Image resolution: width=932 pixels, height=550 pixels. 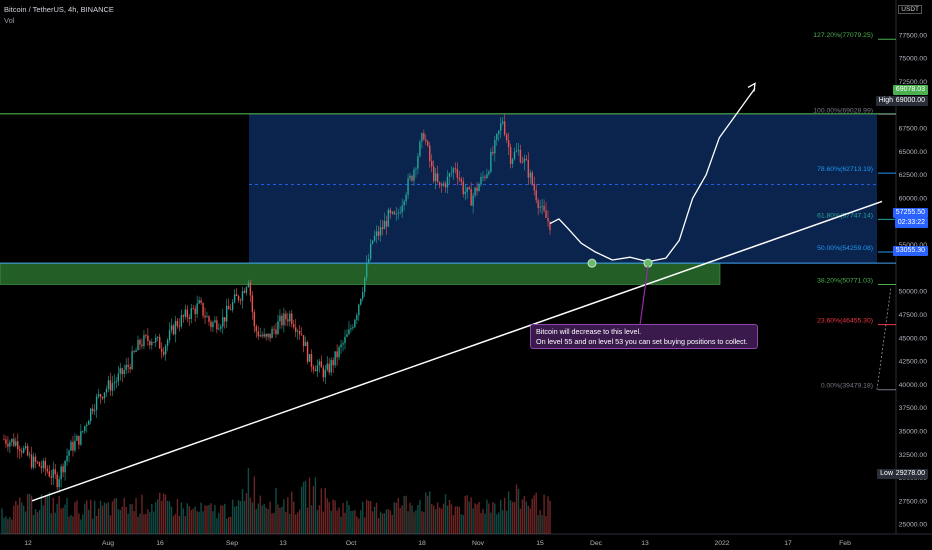 I want to click on price-tick-13: 37500.00, so click(x=913, y=408).